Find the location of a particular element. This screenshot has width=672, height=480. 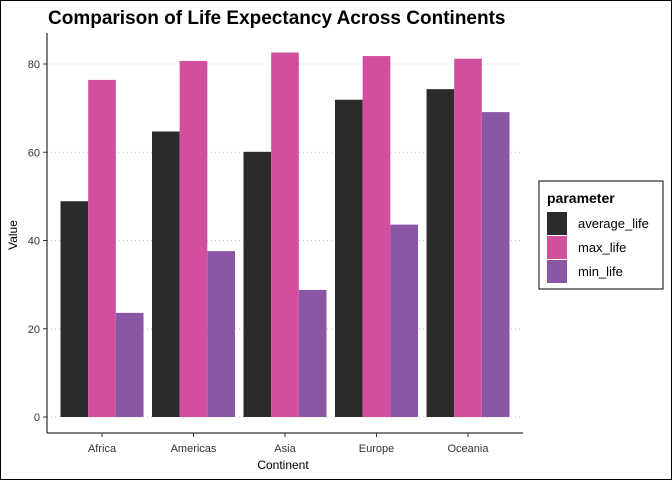

bar-min_life-asia is located at coordinates (312, 353).